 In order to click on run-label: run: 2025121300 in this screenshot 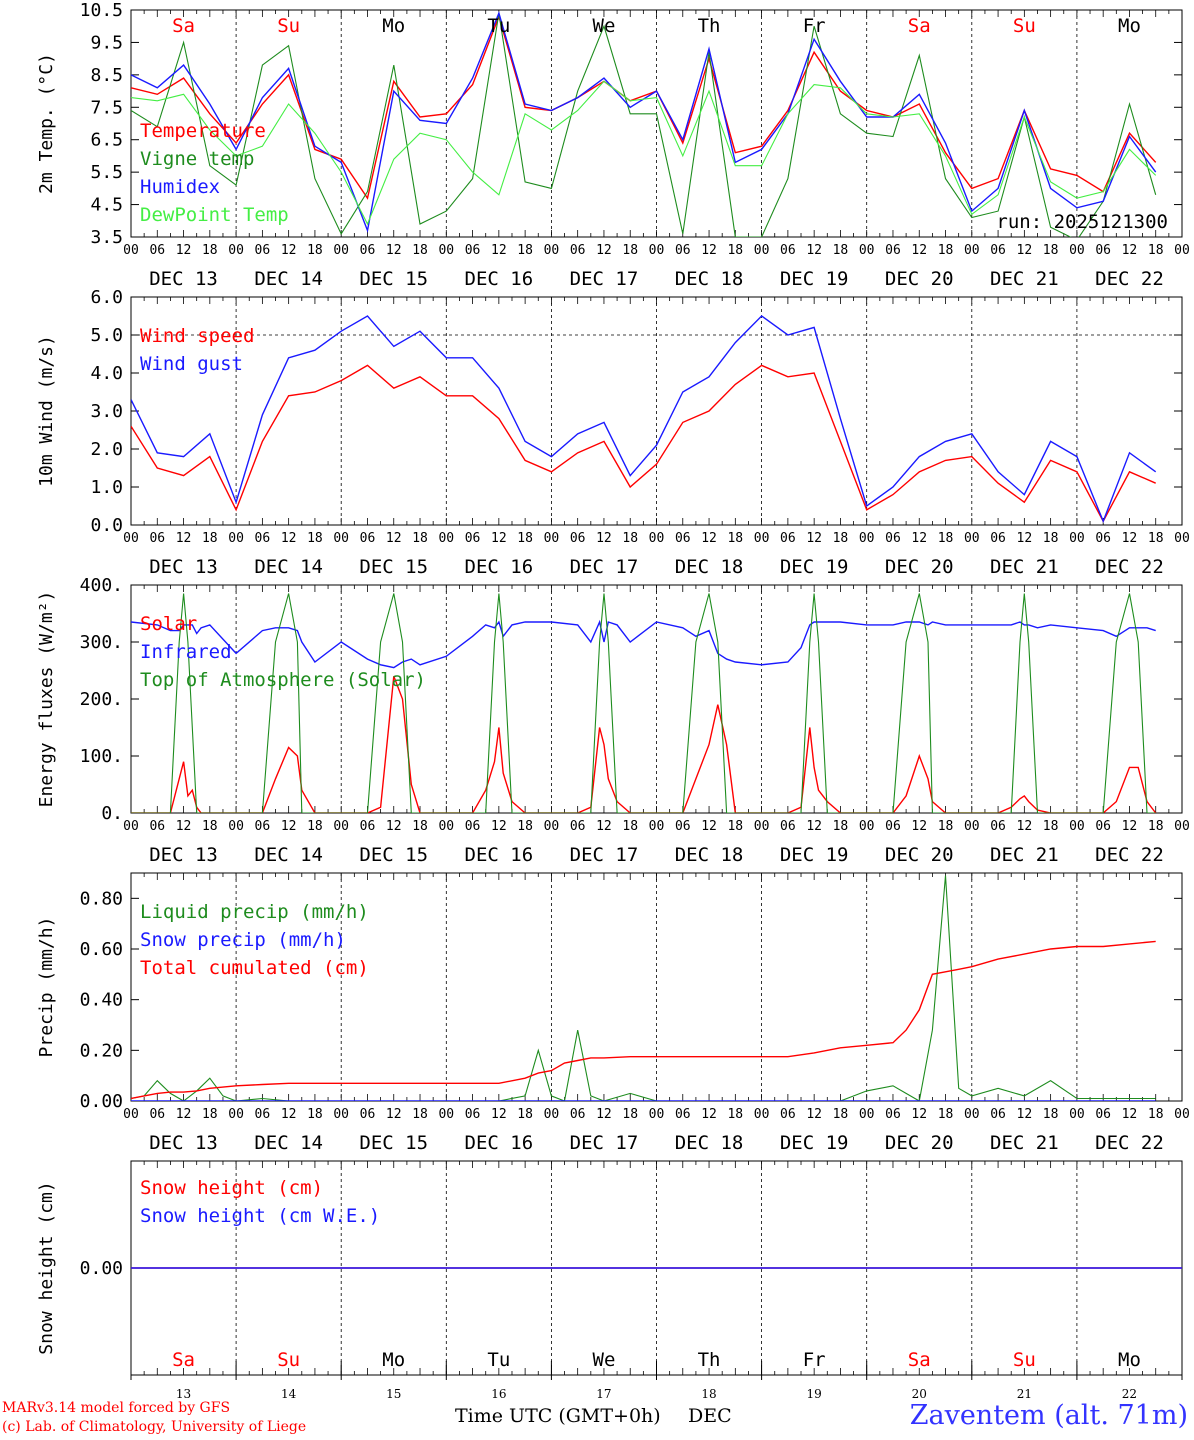, I will do `click(1082, 222)`.